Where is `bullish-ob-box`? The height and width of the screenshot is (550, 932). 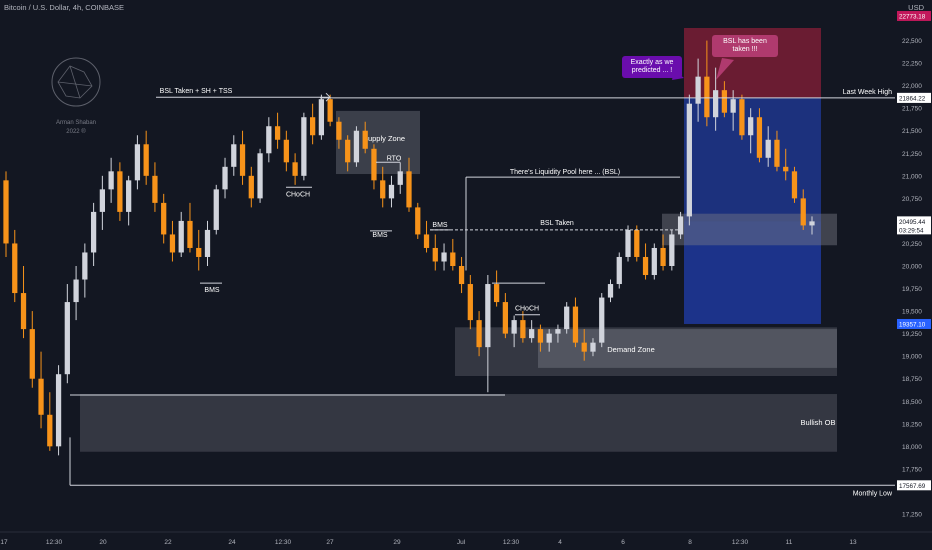
bullish-ob-box is located at coordinates (458, 423).